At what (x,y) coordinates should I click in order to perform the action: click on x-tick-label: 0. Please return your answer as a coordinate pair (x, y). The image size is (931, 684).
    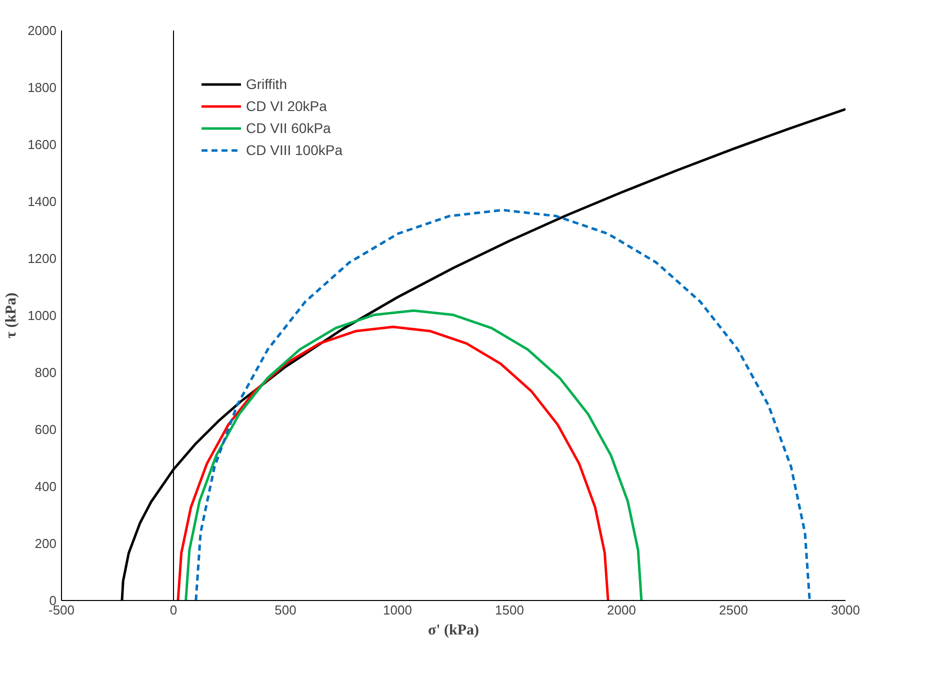
    Looking at the image, I should click on (174, 610).